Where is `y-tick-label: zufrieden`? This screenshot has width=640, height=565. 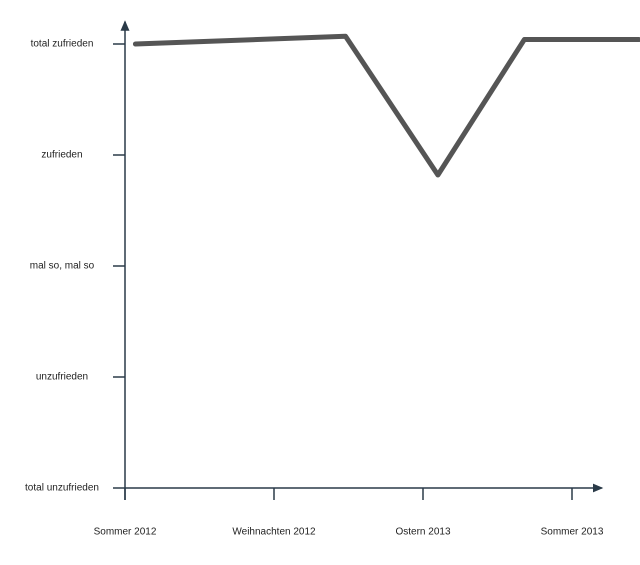
y-tick-label: zufrieden is located at coordinates (61, 155).